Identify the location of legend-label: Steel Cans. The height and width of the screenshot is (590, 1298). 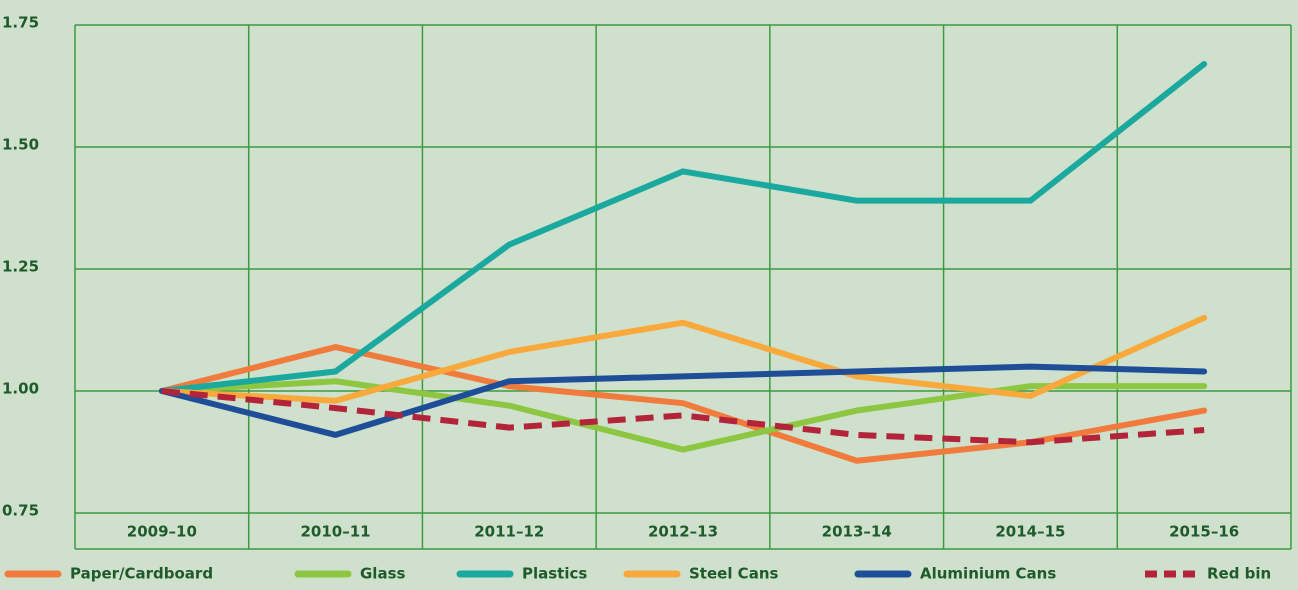
(733, 574).